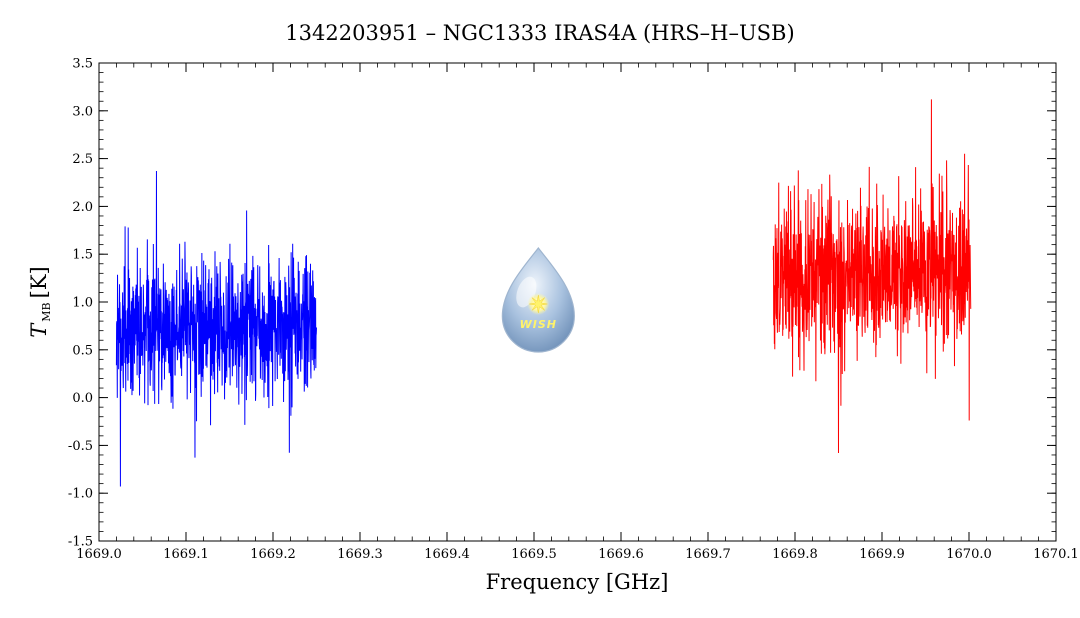  Describe the element at coordinates (46, 311) in the screenshot. I see `y-axis-subscript: MB` at that location.